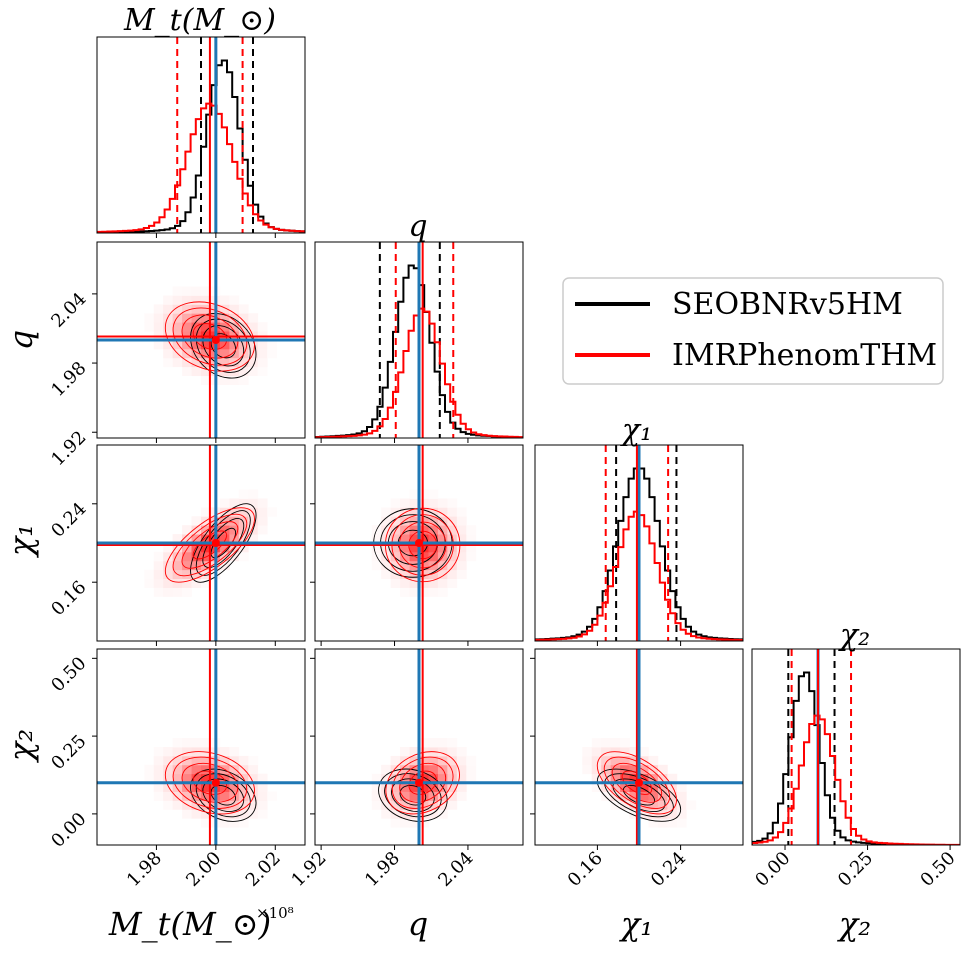  I want to click on xtick-label-q-0: 1.92, so click(308, 869).